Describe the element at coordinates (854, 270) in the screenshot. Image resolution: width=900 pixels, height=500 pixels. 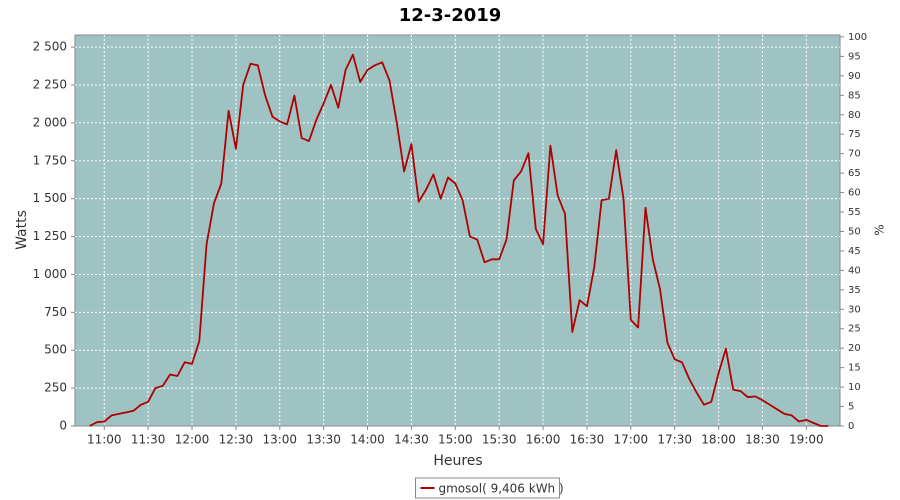
I see `y2-tick-label: 40` at that location.